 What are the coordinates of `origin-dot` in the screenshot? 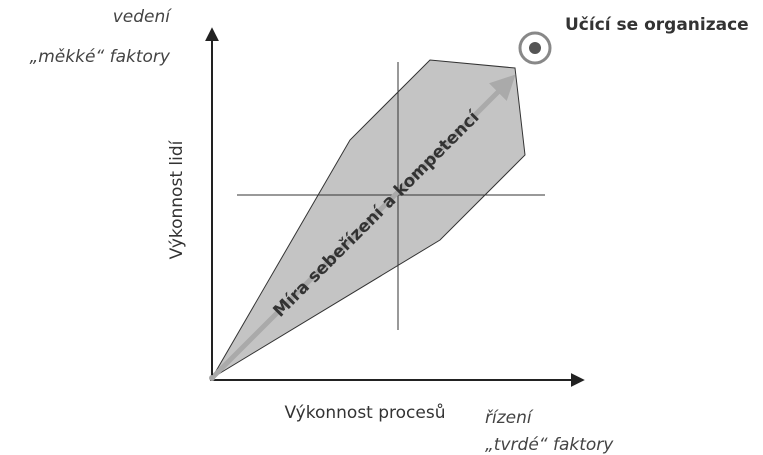 It's located at (212, 378).